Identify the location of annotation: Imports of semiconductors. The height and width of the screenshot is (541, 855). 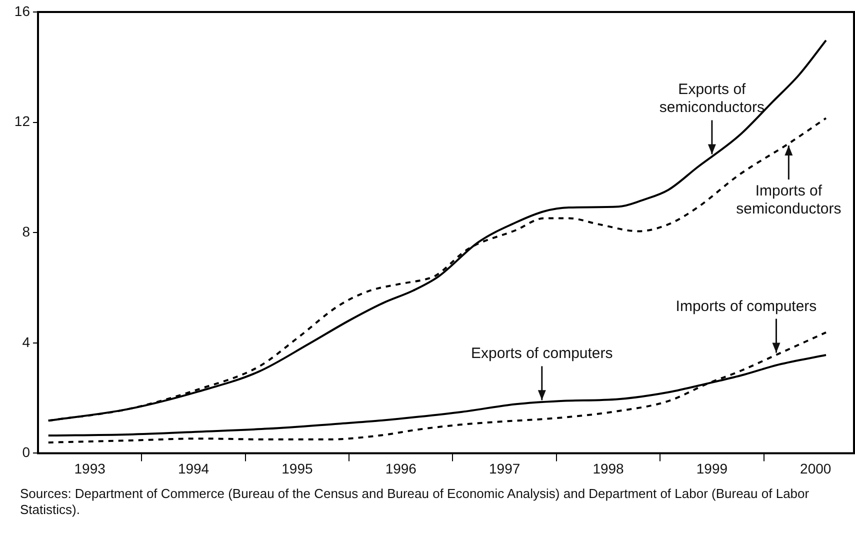
(789, 200).